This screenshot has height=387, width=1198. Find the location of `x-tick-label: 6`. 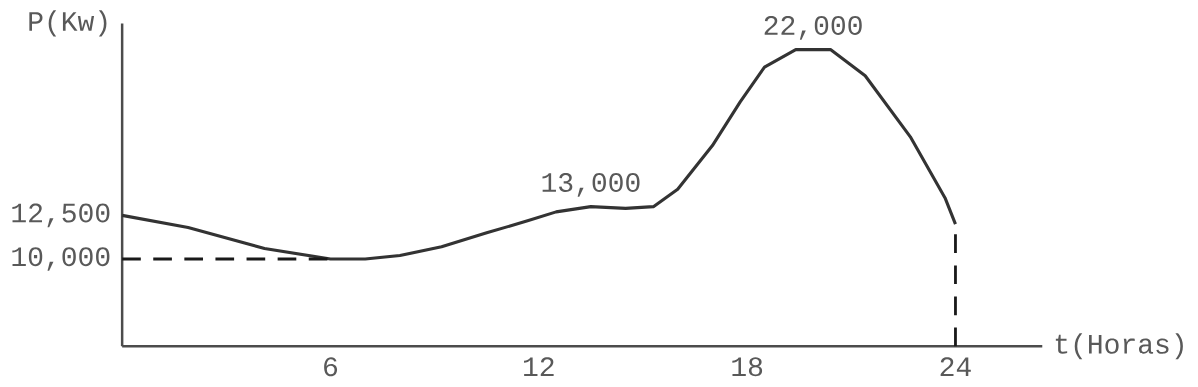

x-tick-label: 6 is located at coordinates (331, 367).